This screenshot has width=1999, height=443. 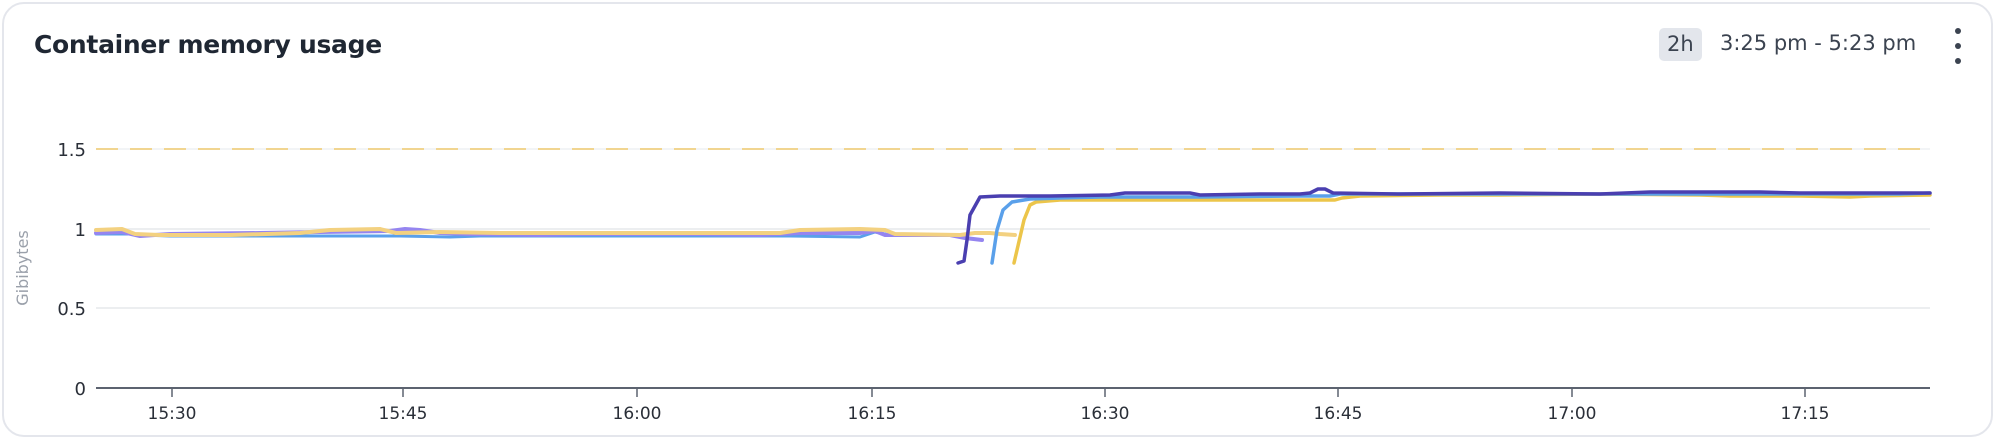 I want to click on y-tick: 1.5, so click(x=71, y=150).